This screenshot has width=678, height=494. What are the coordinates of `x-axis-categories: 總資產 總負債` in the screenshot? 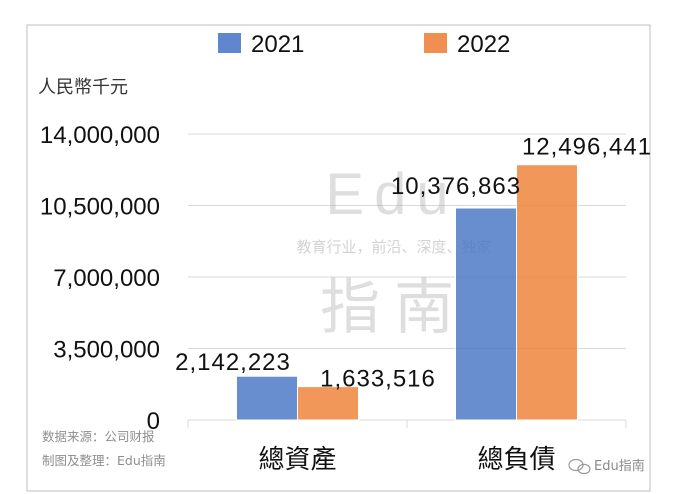 It's located at (406, 460).